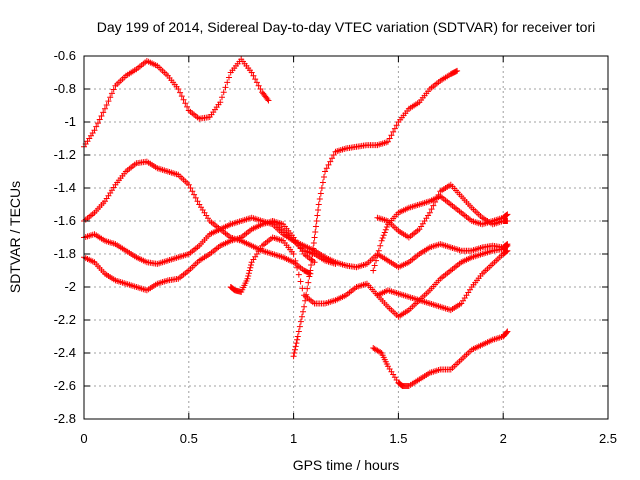  I want to click on x-tick-label: 1, so click(293, 438).